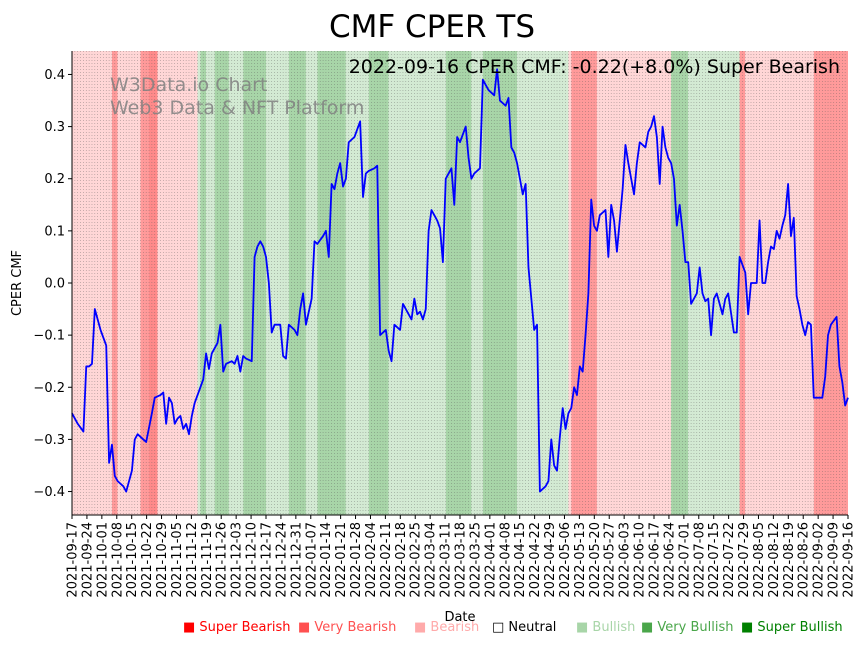 This screenshot has height=646, width=864. I want to click on x-tick-label: 2021-11-26, so click(222, 560).